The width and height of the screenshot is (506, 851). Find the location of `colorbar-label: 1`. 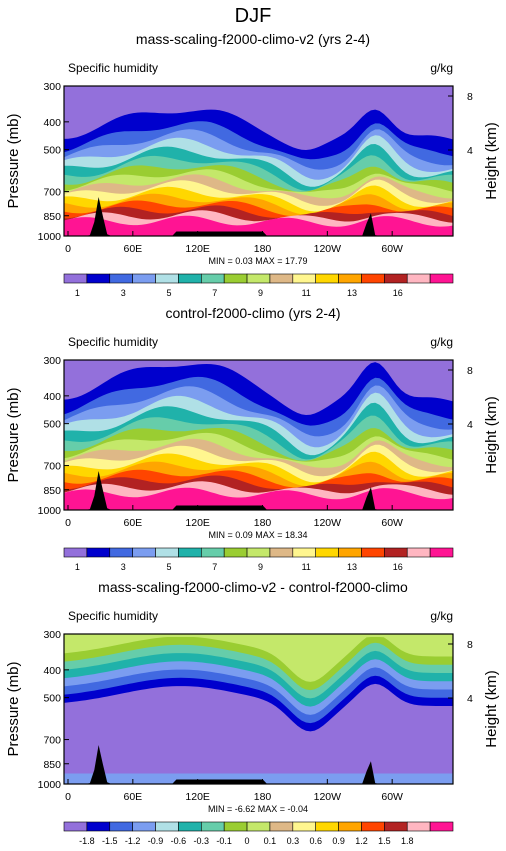

colorbar-label: 1 is located at coordinates (77, 293).